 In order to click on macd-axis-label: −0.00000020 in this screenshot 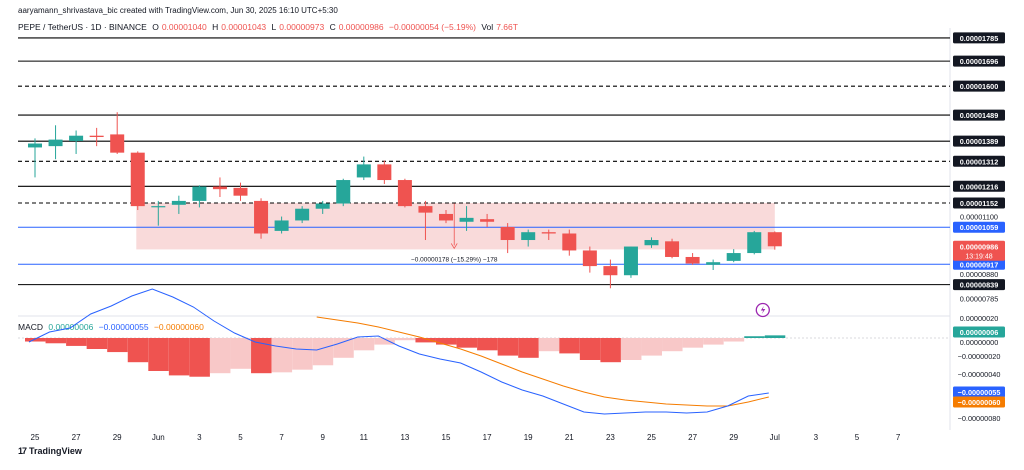, I will do `click(979, 356)`.